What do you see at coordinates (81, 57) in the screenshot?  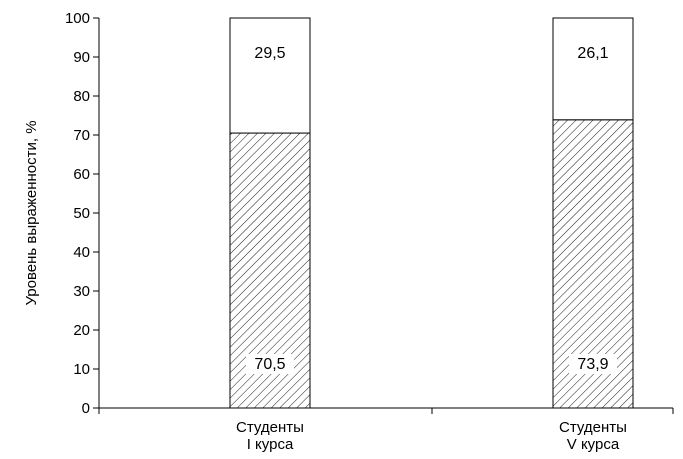 I see `y-tick-label: 90` at bounding box center [81, 57].